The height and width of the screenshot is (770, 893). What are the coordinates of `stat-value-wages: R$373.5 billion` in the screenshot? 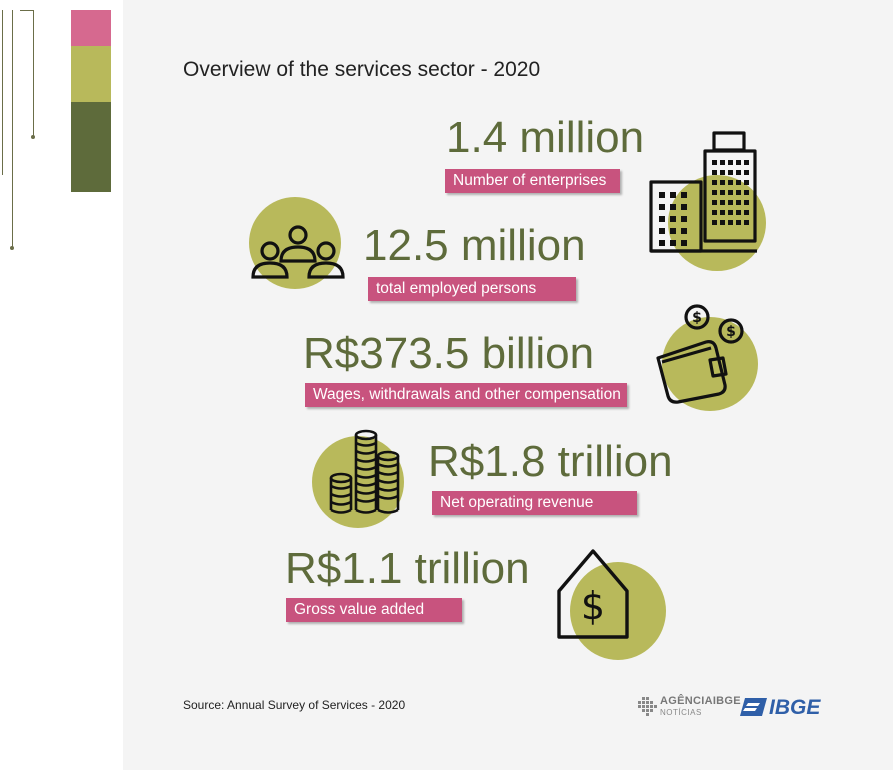 It's located at (449, 353).